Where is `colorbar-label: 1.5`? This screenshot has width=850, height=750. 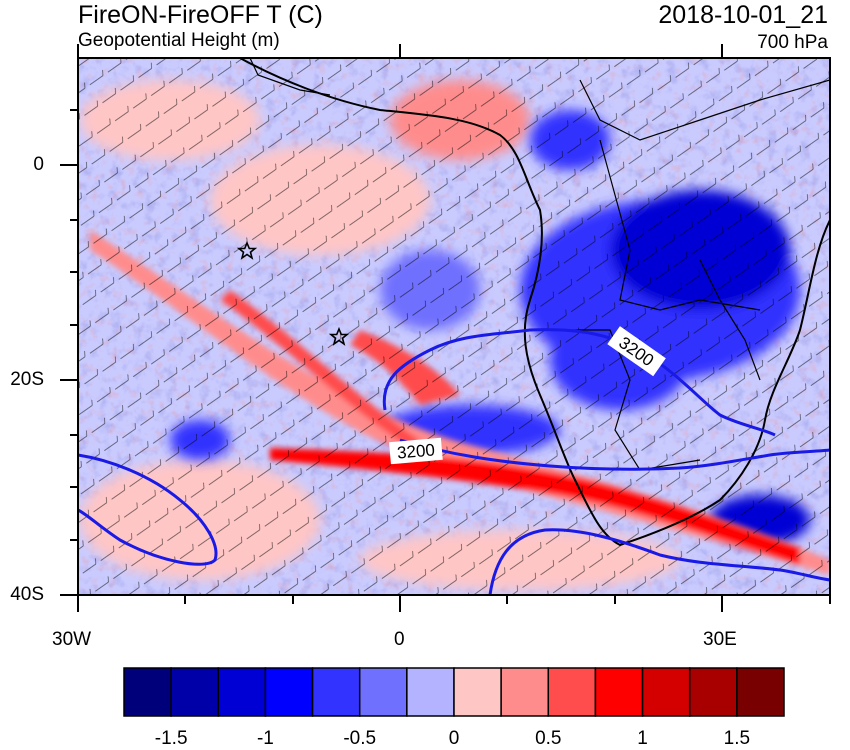
colorbar-label: 1.5 is located at coordinates (737, 738).